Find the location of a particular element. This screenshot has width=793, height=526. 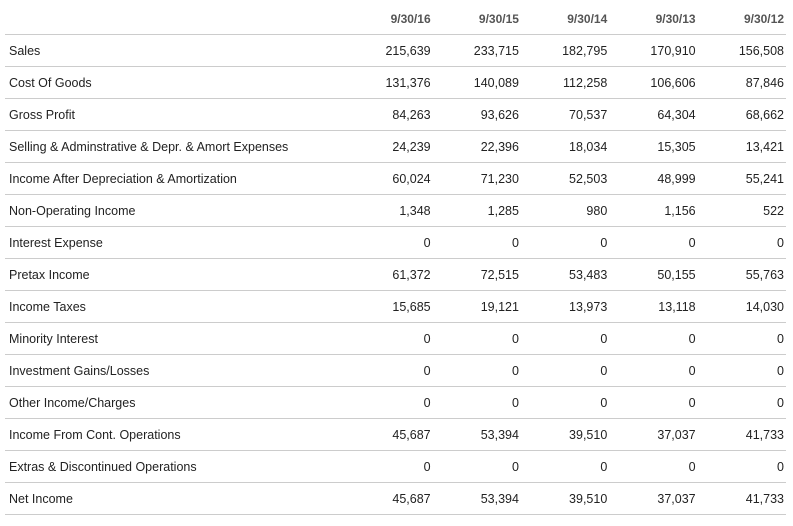

row-value-cell: 22,396 is located at coordinates (476, 146).